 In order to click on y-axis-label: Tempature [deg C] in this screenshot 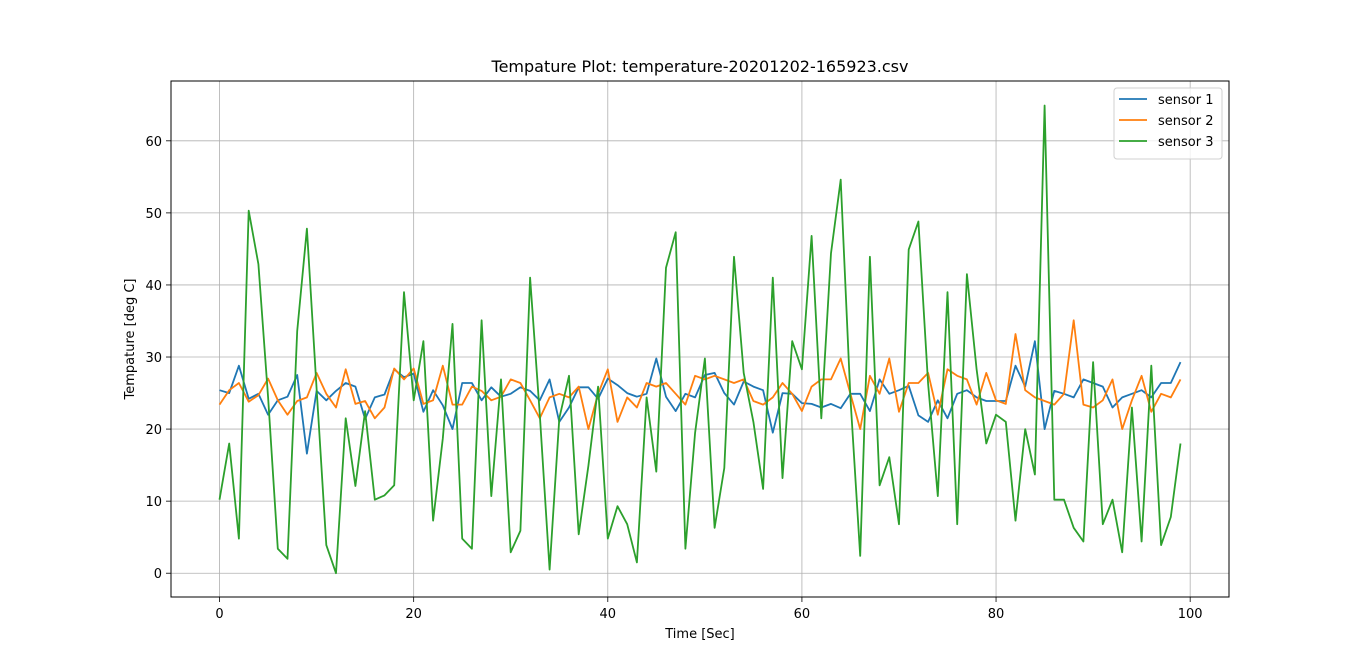, I will do `click(130, 340)`.